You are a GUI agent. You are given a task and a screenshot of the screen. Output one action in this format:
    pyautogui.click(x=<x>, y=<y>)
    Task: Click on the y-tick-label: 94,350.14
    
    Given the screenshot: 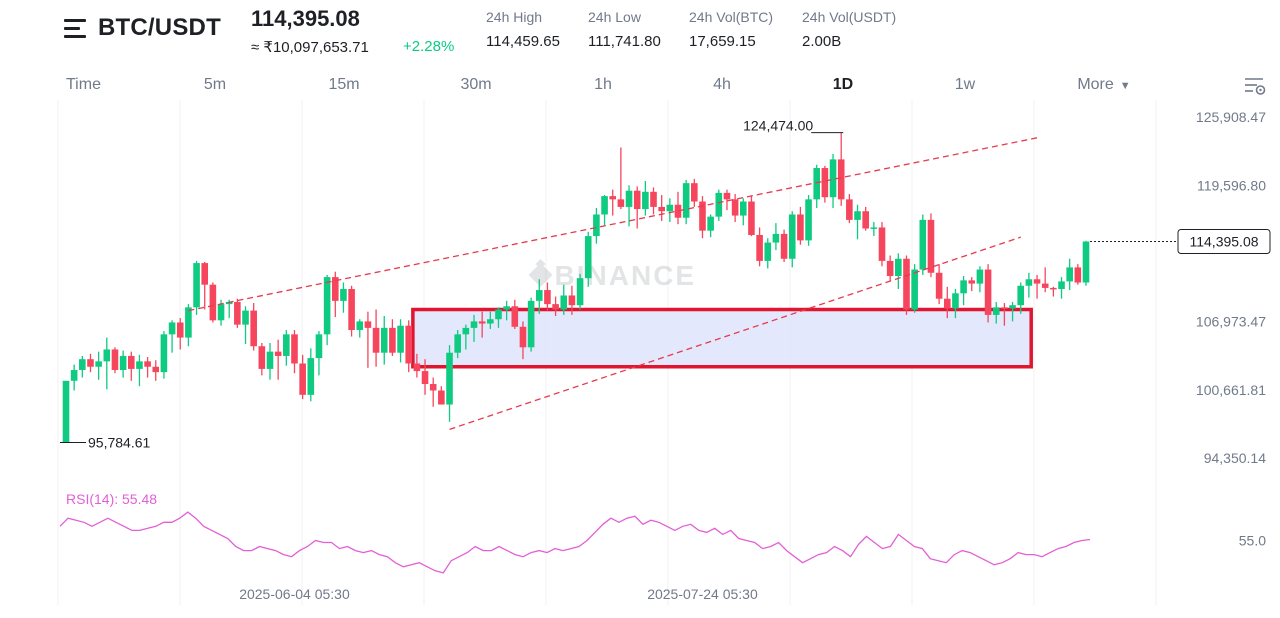 What is the action you would take?
    pyautogui.click(x=1235, y=458)
    